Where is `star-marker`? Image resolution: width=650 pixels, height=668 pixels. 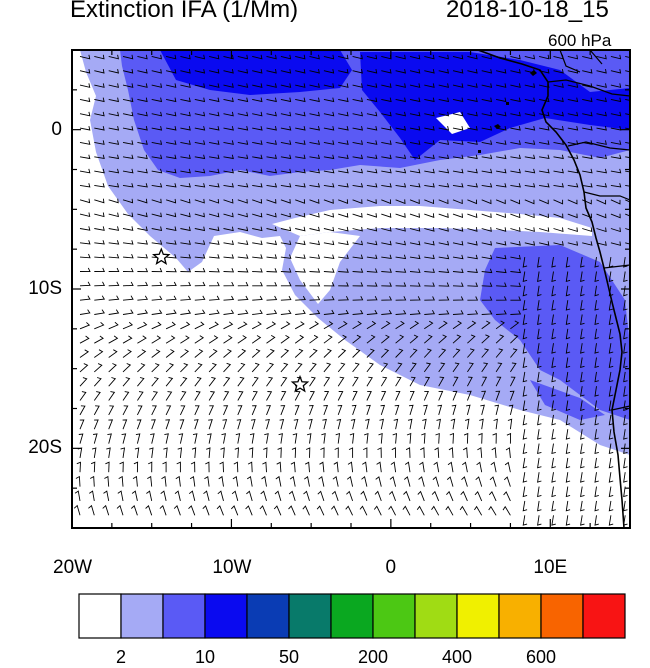 star-marker is located at coordinates (300, 383).